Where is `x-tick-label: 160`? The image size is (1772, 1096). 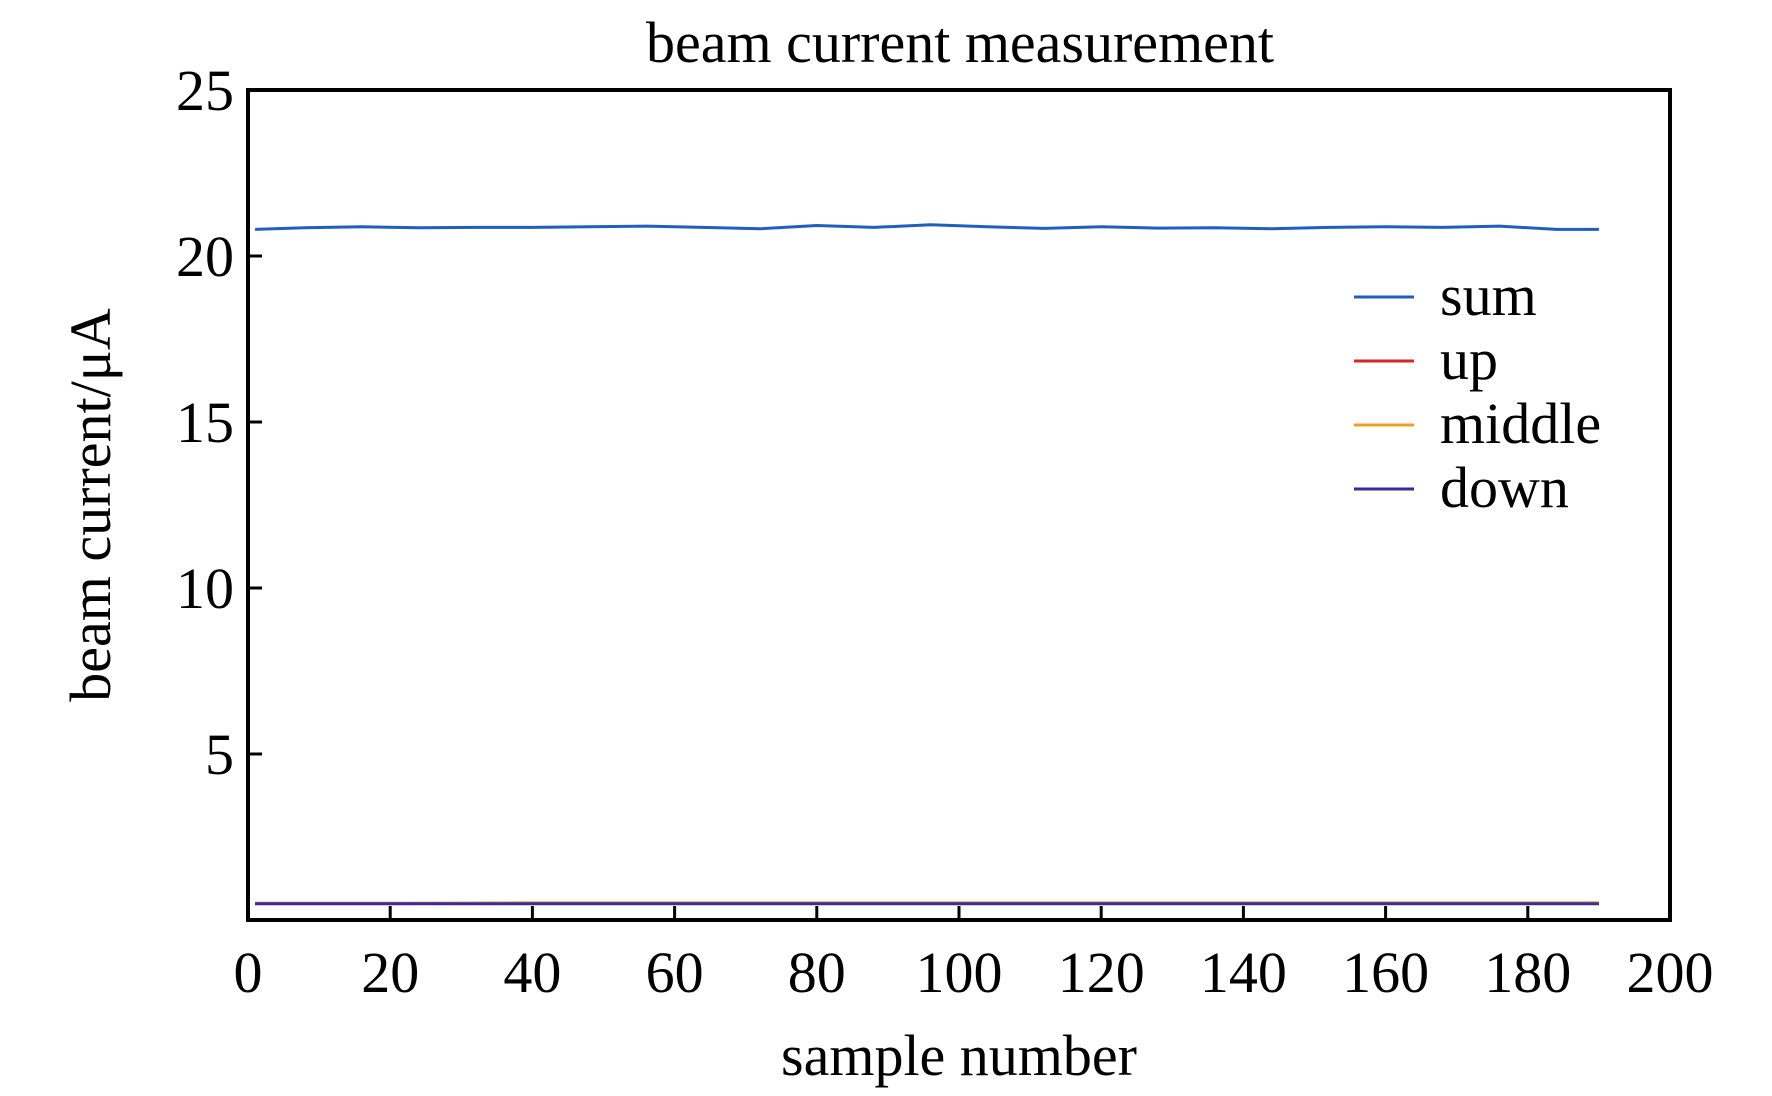
x-tick-label: 160 is located at coordinates (1385, 972).